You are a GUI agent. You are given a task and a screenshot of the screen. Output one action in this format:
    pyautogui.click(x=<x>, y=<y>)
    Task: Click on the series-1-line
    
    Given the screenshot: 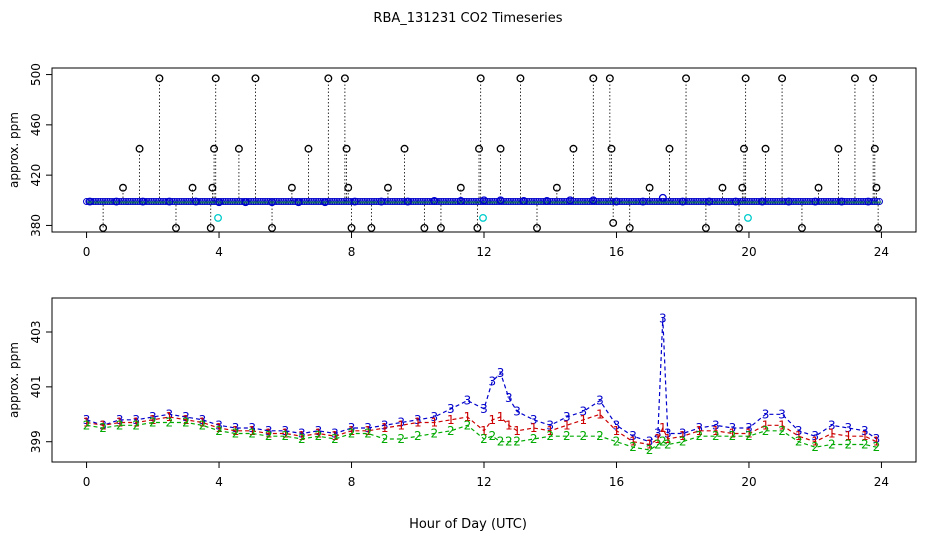 What is the action you would take?
    pyautogui.click(x=481, y=429)
    